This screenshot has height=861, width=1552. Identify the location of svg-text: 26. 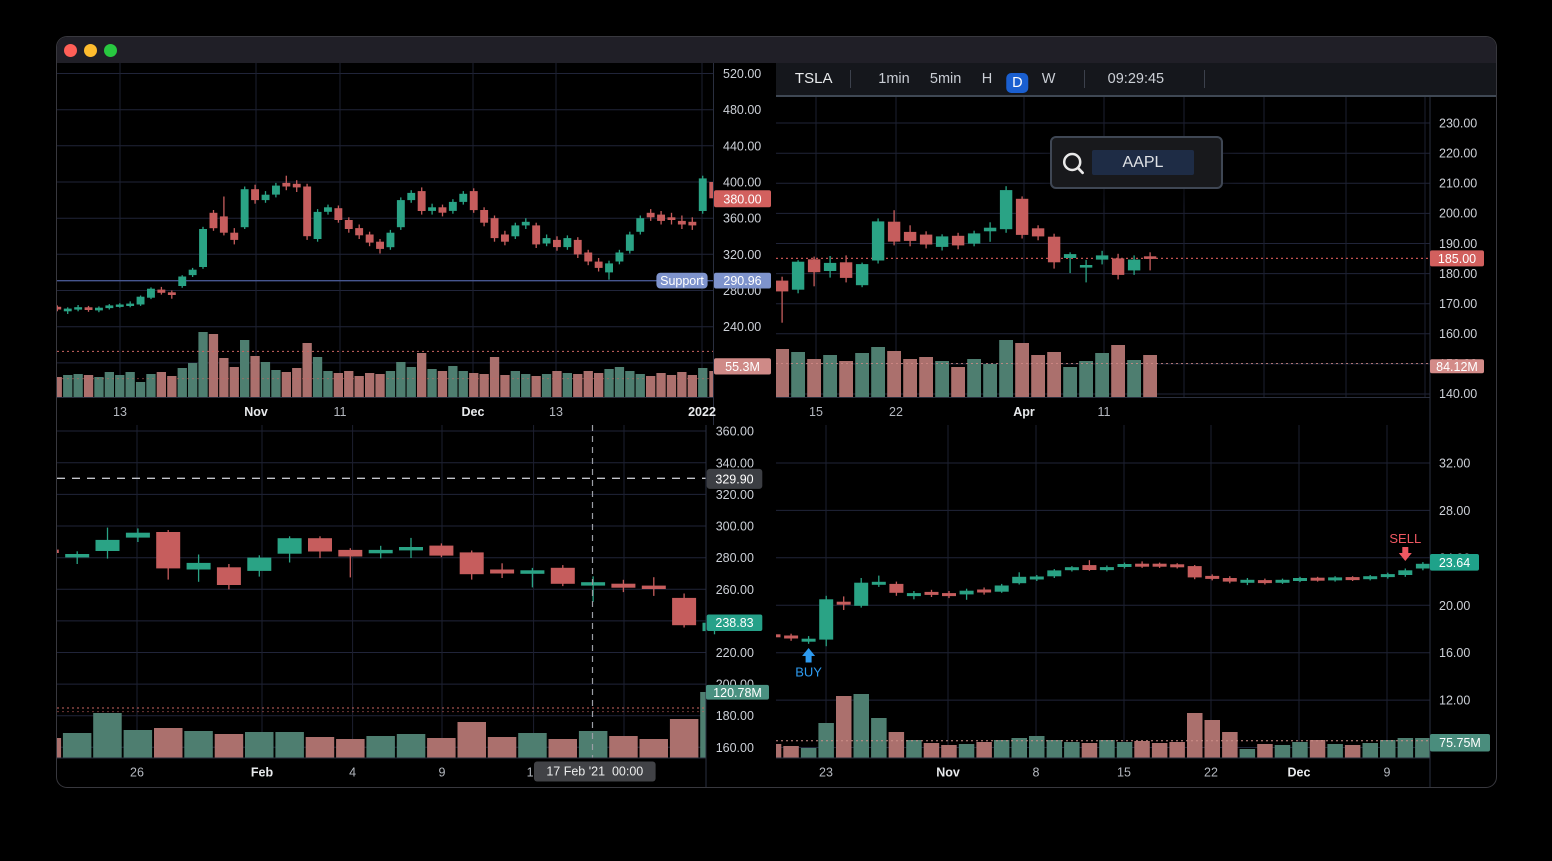
(137, 773).